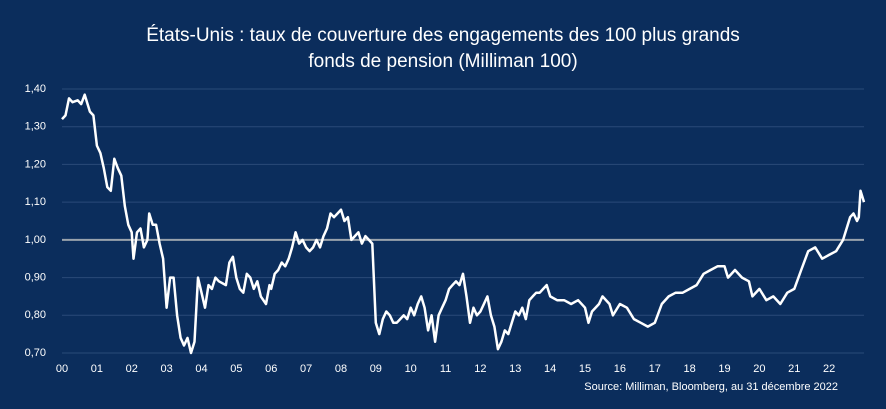  Describe the element at coordinates (271, 369) in the screenshot. I see `x-tick-label: 06` at that location.